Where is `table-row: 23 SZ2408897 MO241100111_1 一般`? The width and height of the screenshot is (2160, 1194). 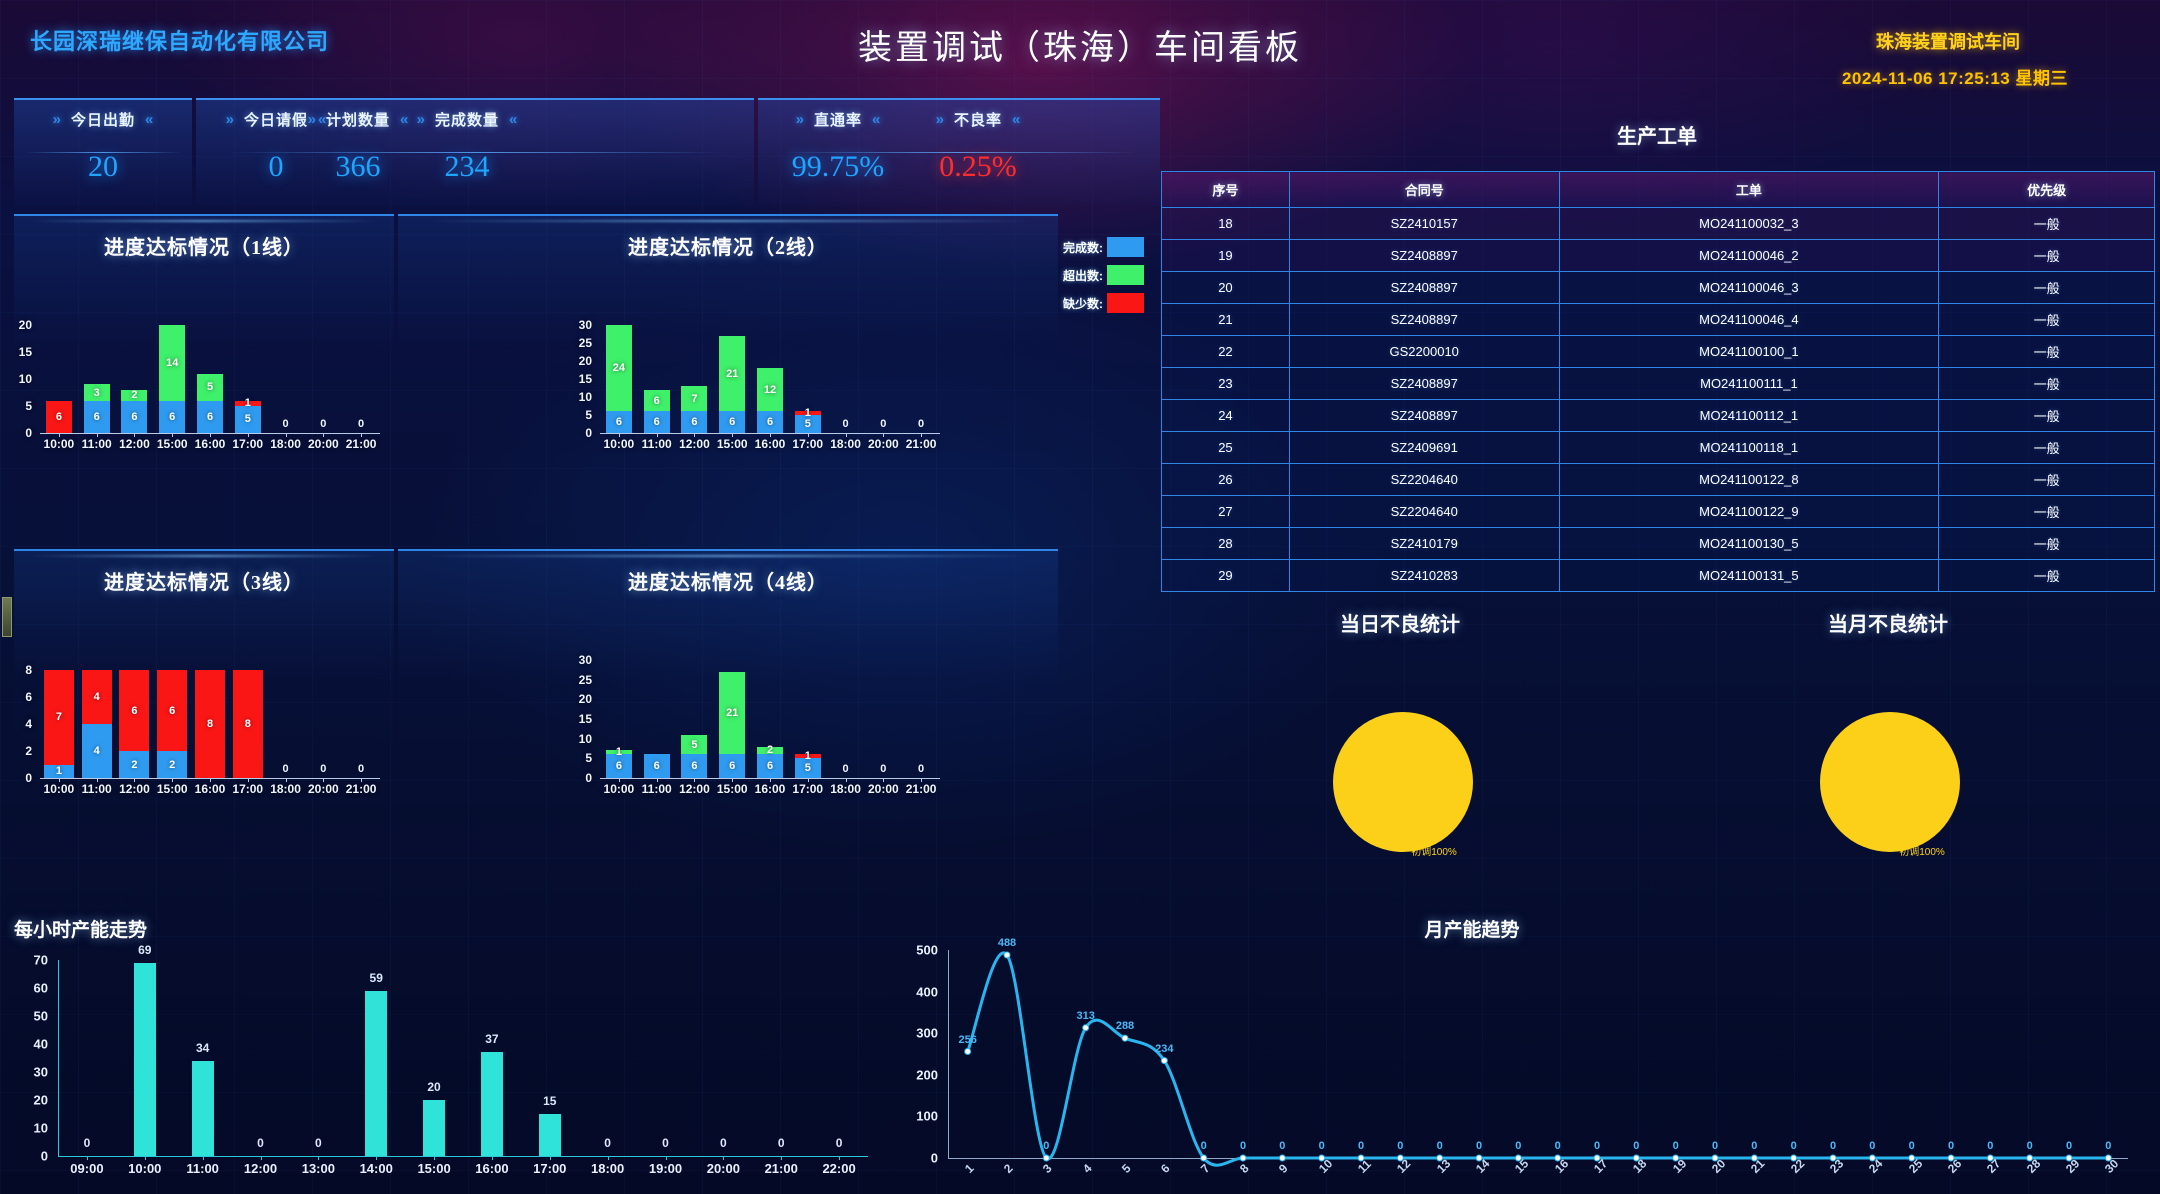
table-row: 23 SZ2408897 MO241100111_1 一般 is located at coordinates (1658, 383).